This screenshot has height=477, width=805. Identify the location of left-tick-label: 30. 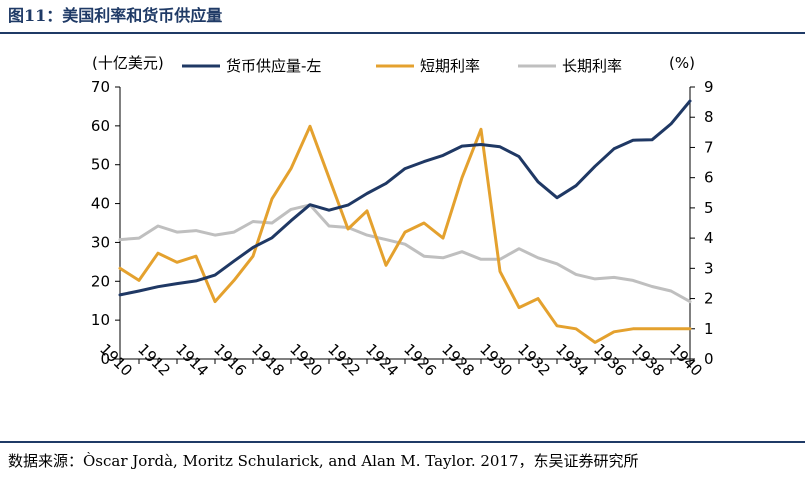
(100, 242).